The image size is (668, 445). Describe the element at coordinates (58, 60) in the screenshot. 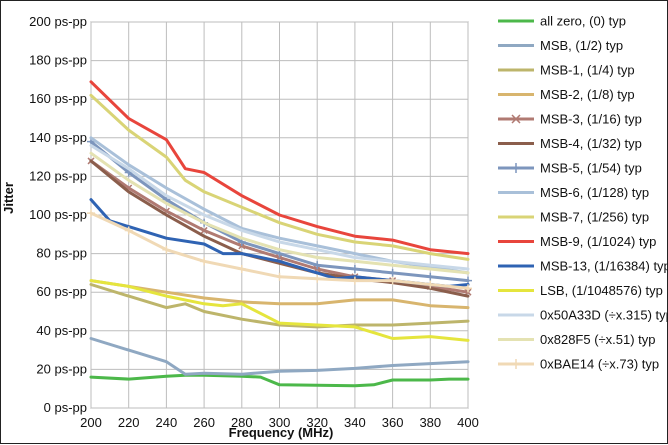

I see `y-tick-label: 180 ps-pp` at that location.